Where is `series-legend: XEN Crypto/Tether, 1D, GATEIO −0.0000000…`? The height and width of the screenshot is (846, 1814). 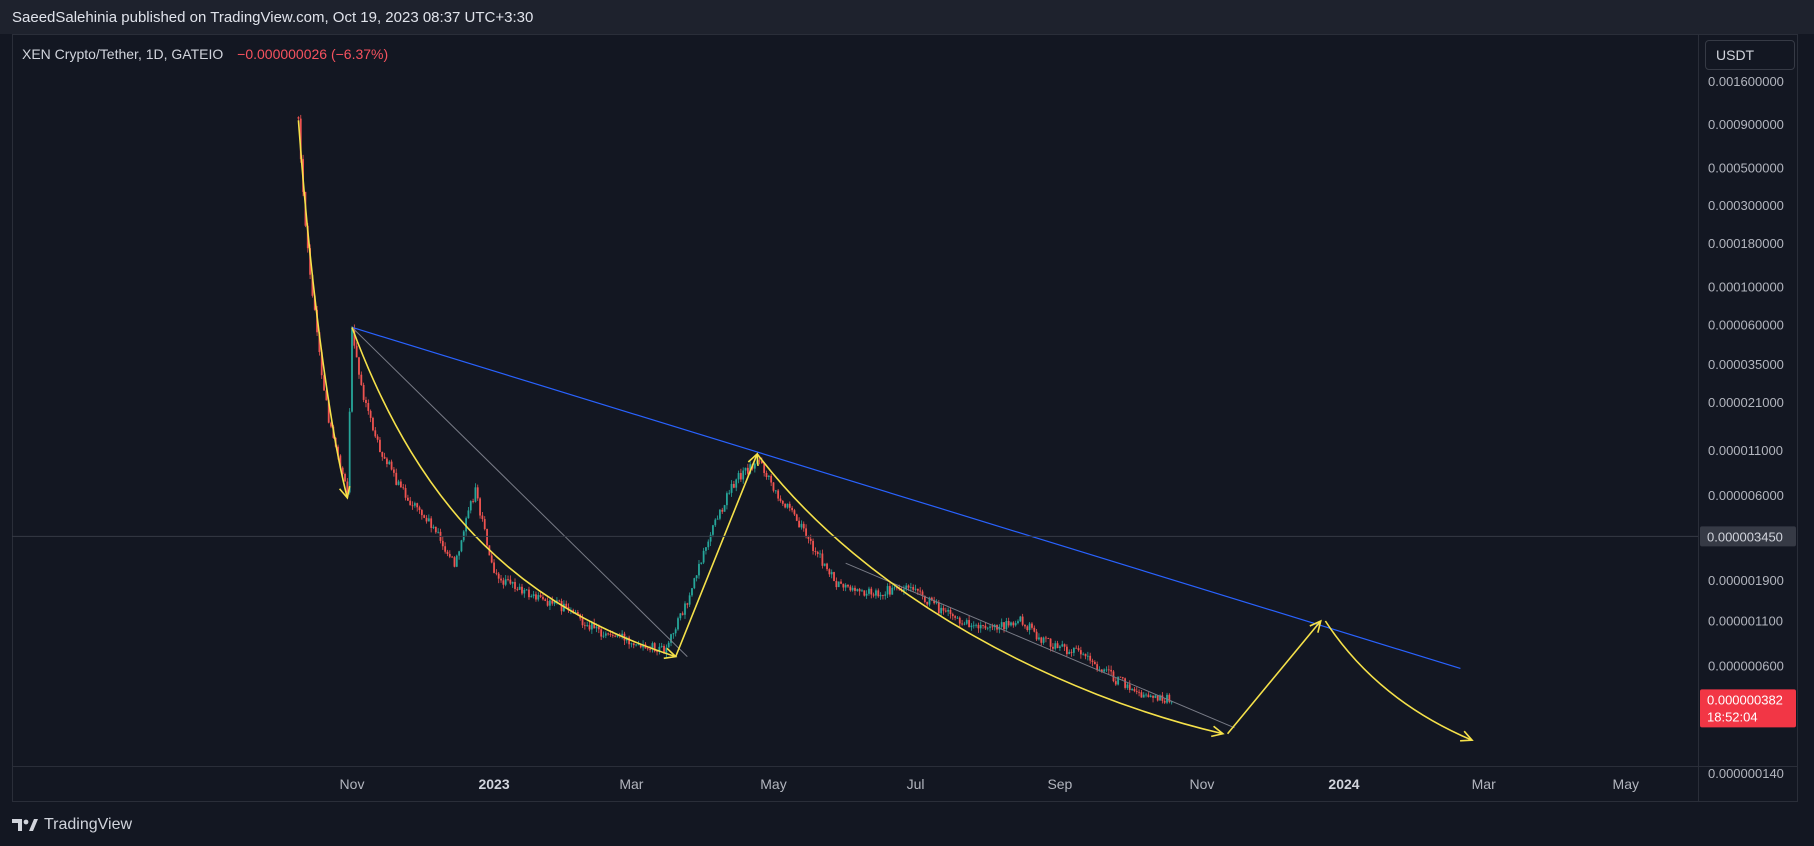
series-legend: XEN Crypto/Tether, 1D, GATEIO −0.0000000… is located at coordinates (205, 54).